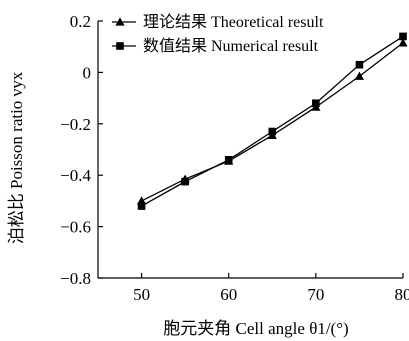 This screenshot has height=341, width=409. Describe the element at coordinates (75, 278) in the screenshot. I see `y-tick-label: −0.8` at that location.